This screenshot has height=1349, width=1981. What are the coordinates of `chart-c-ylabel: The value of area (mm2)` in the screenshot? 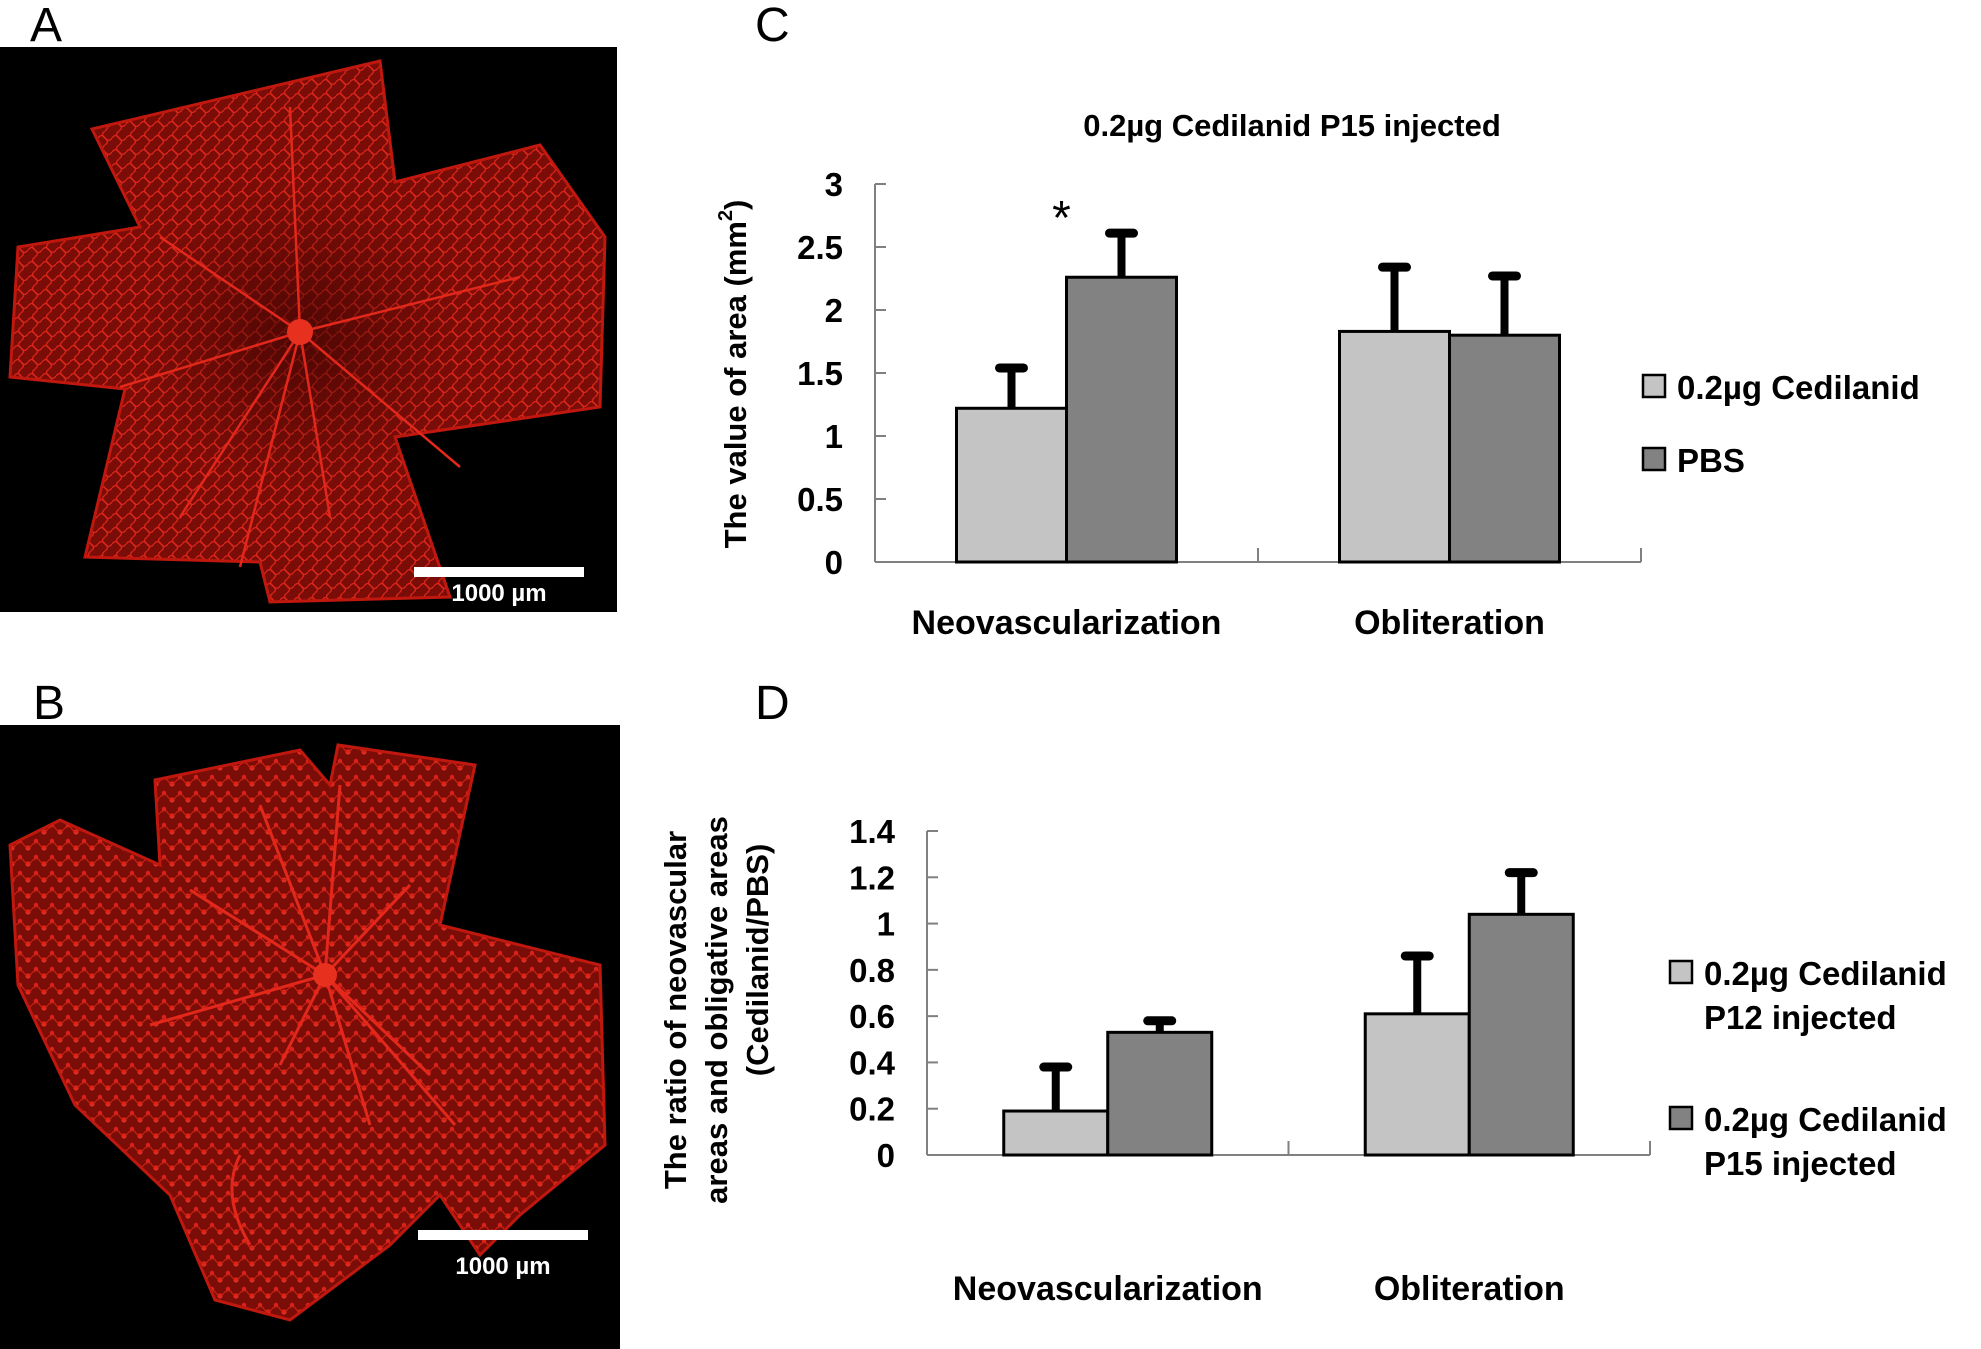 It's located at (734, 374).